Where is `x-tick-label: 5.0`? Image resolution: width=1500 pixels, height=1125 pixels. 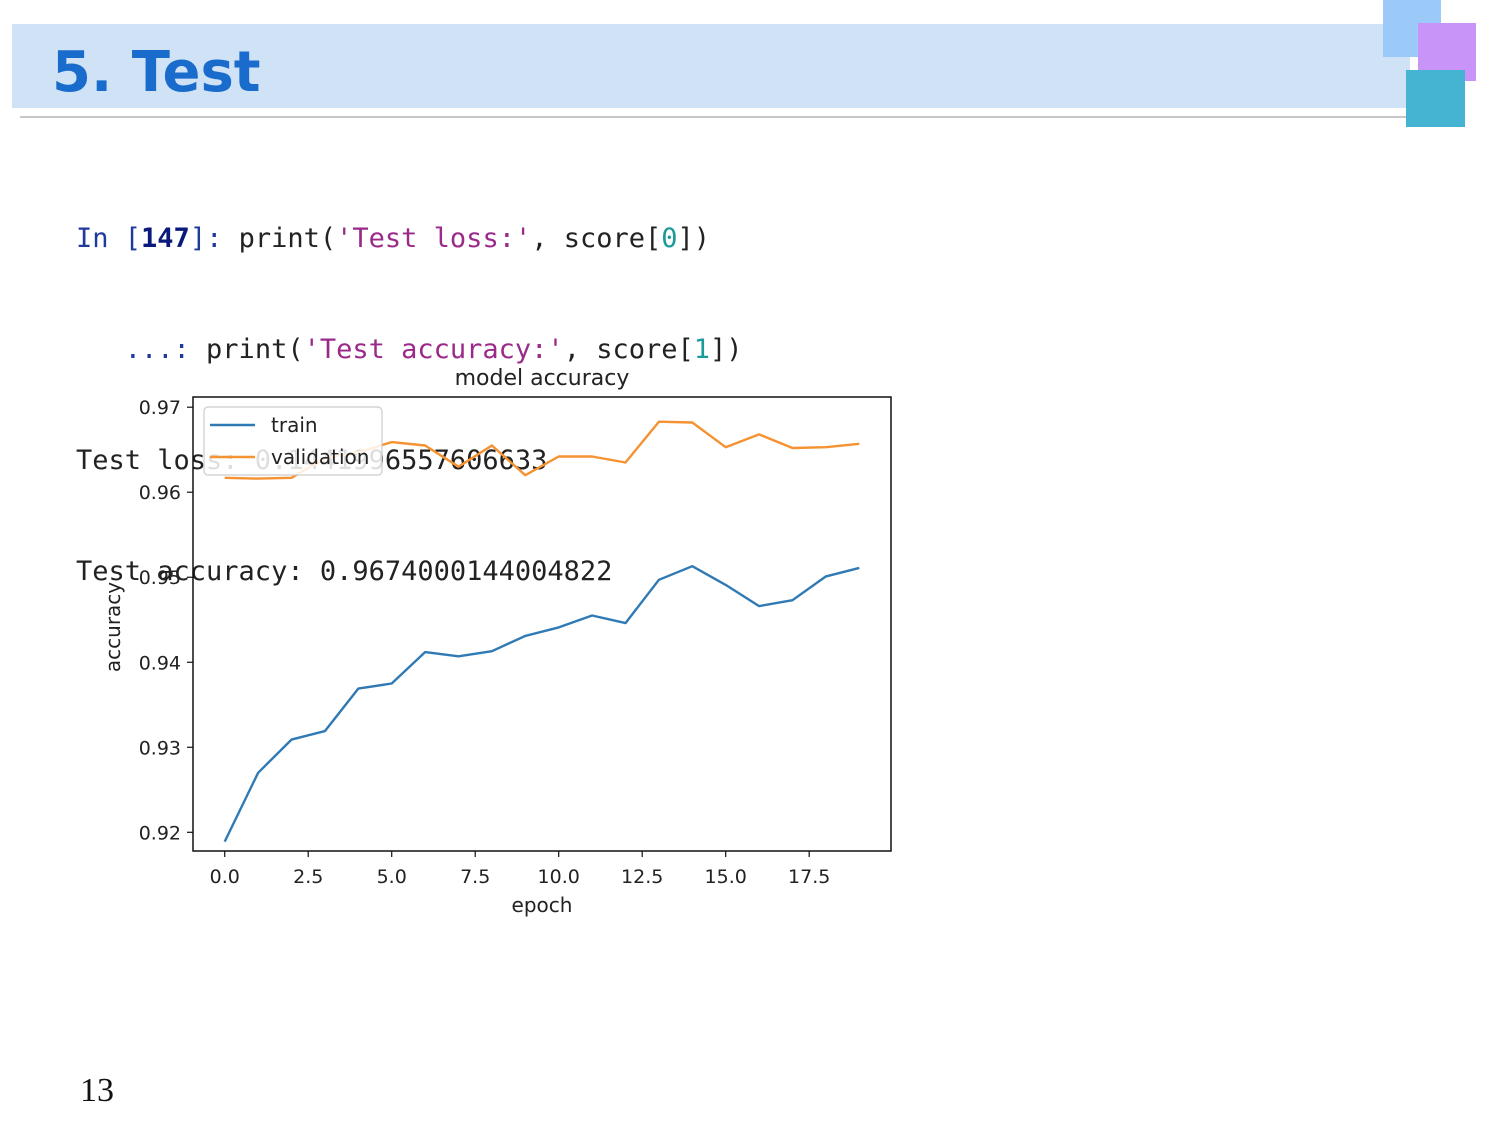 x-tick-label: 5.0 is located at coordinates (392, 877).